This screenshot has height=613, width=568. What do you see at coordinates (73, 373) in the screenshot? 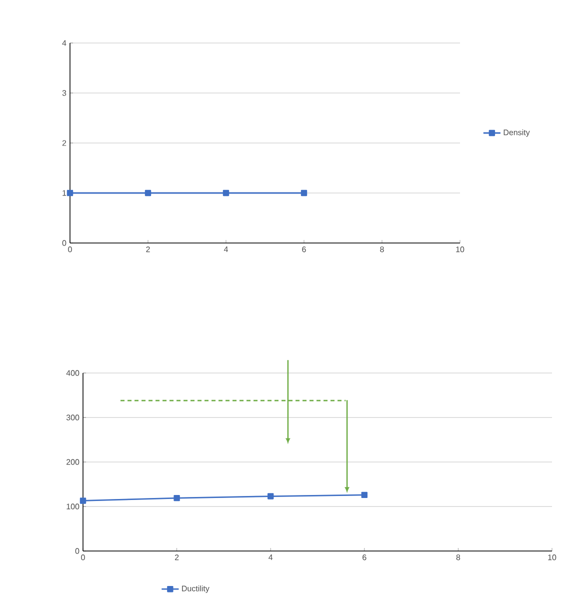
I see `y-tick-label: 400` at bounding box center [73, 373].